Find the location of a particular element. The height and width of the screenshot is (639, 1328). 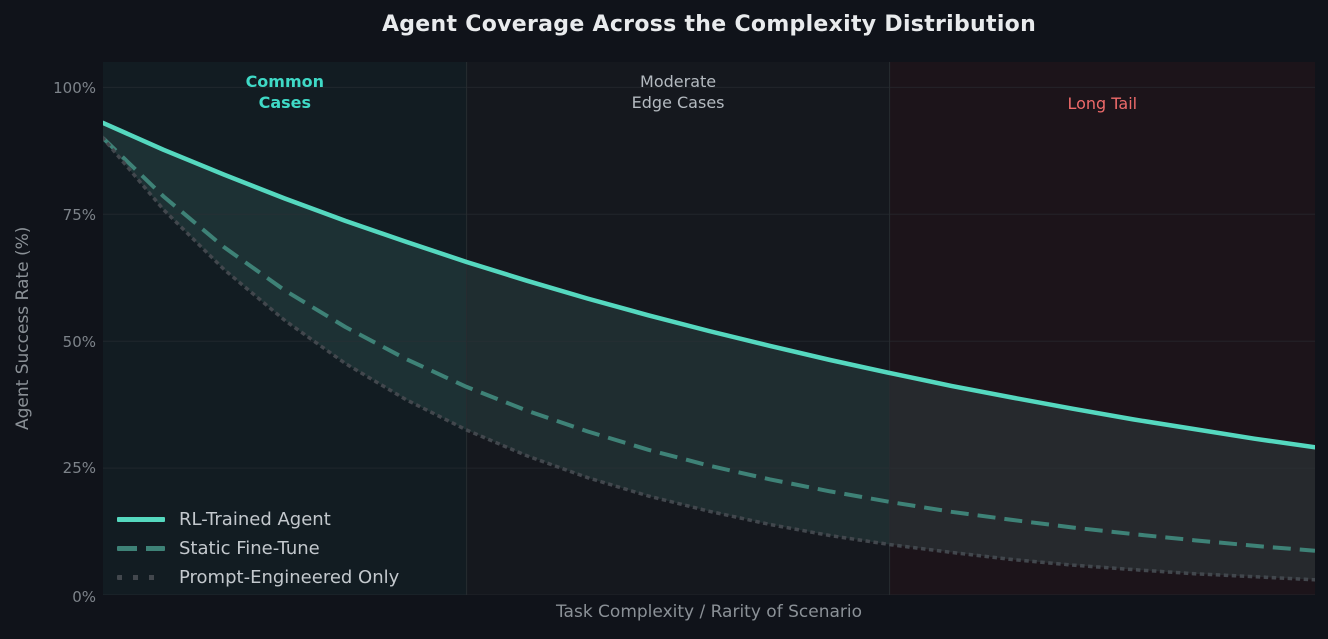

y-tick-75: 75% is located at coordinates (79, 215).